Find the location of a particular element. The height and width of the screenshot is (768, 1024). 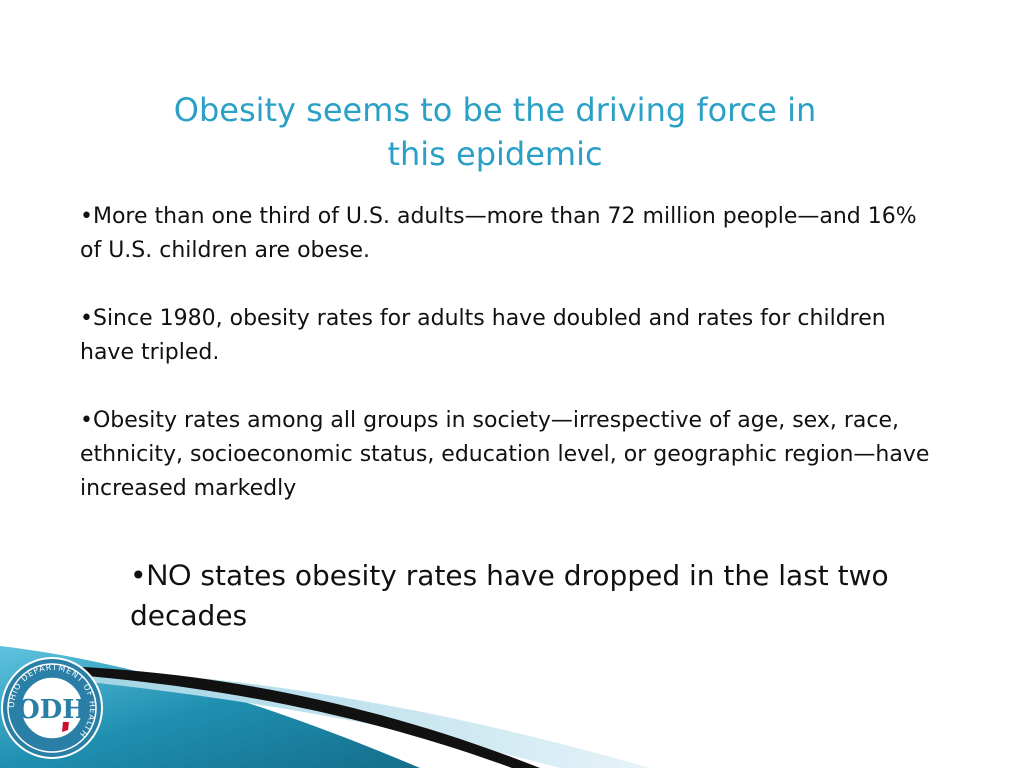

title-line-2: this epidemic is located at coordinates (495, 154).